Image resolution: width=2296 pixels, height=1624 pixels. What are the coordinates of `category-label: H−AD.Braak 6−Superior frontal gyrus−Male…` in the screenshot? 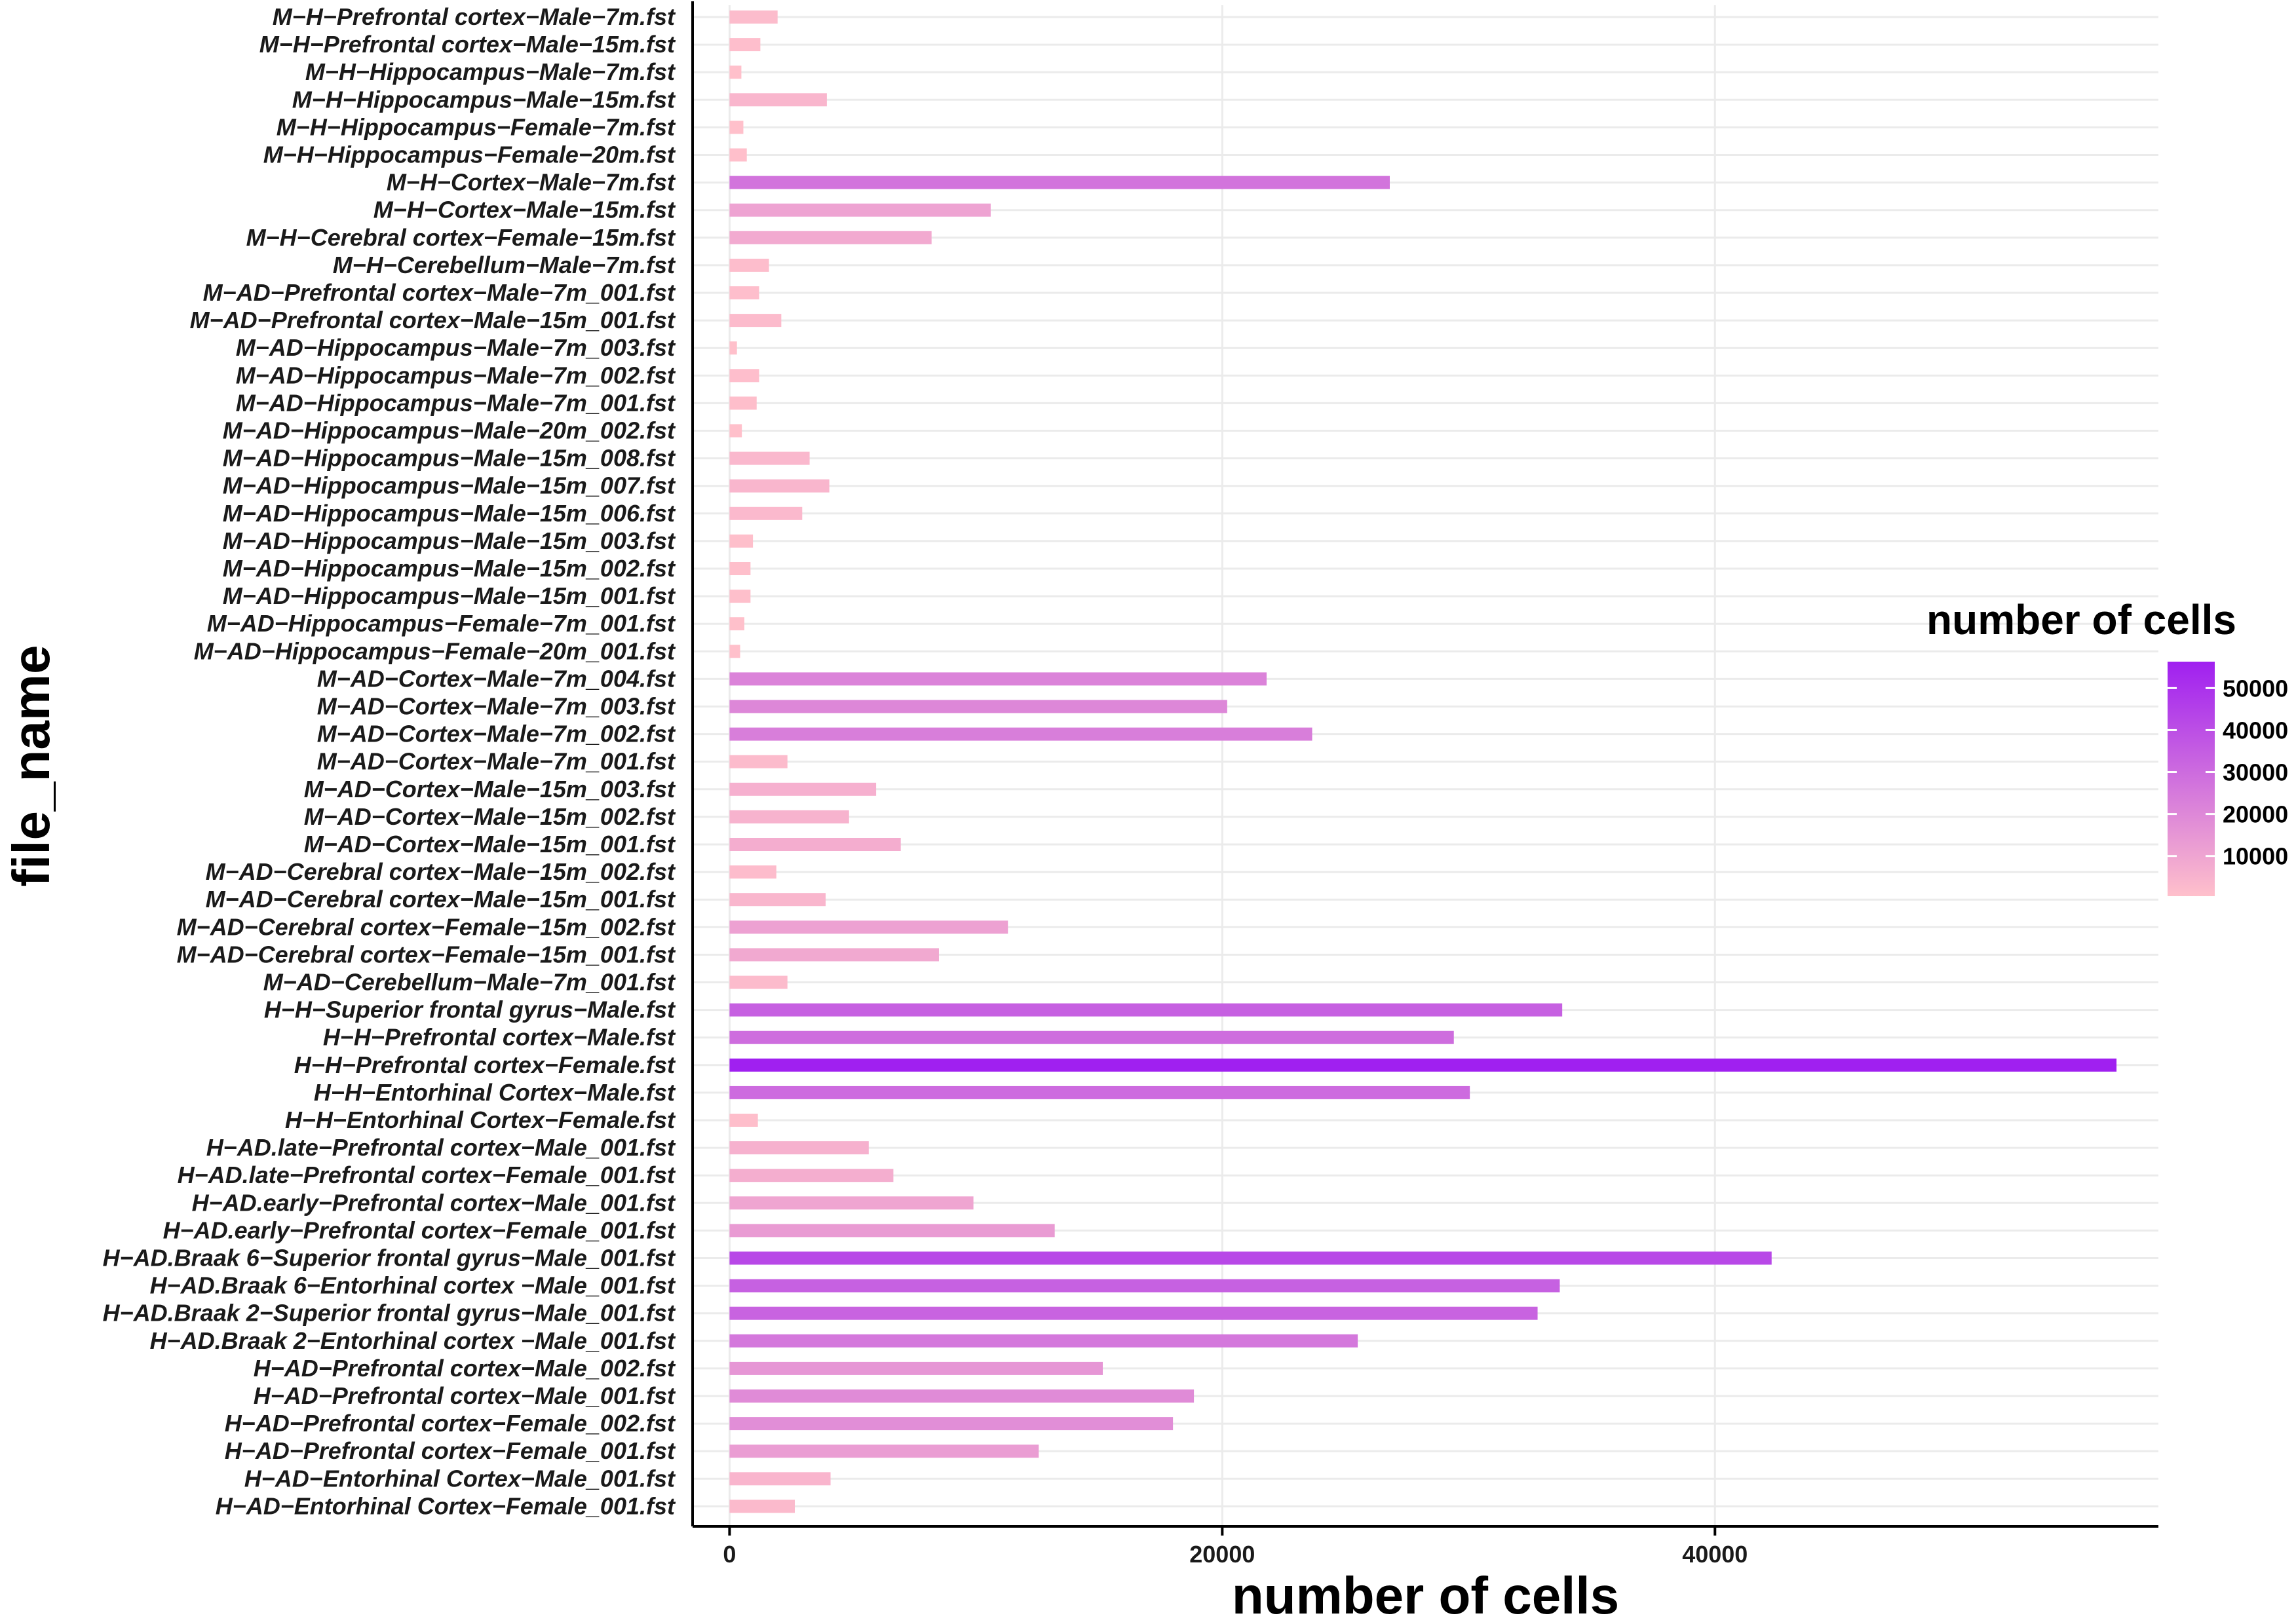 It's located at (389, 1258).